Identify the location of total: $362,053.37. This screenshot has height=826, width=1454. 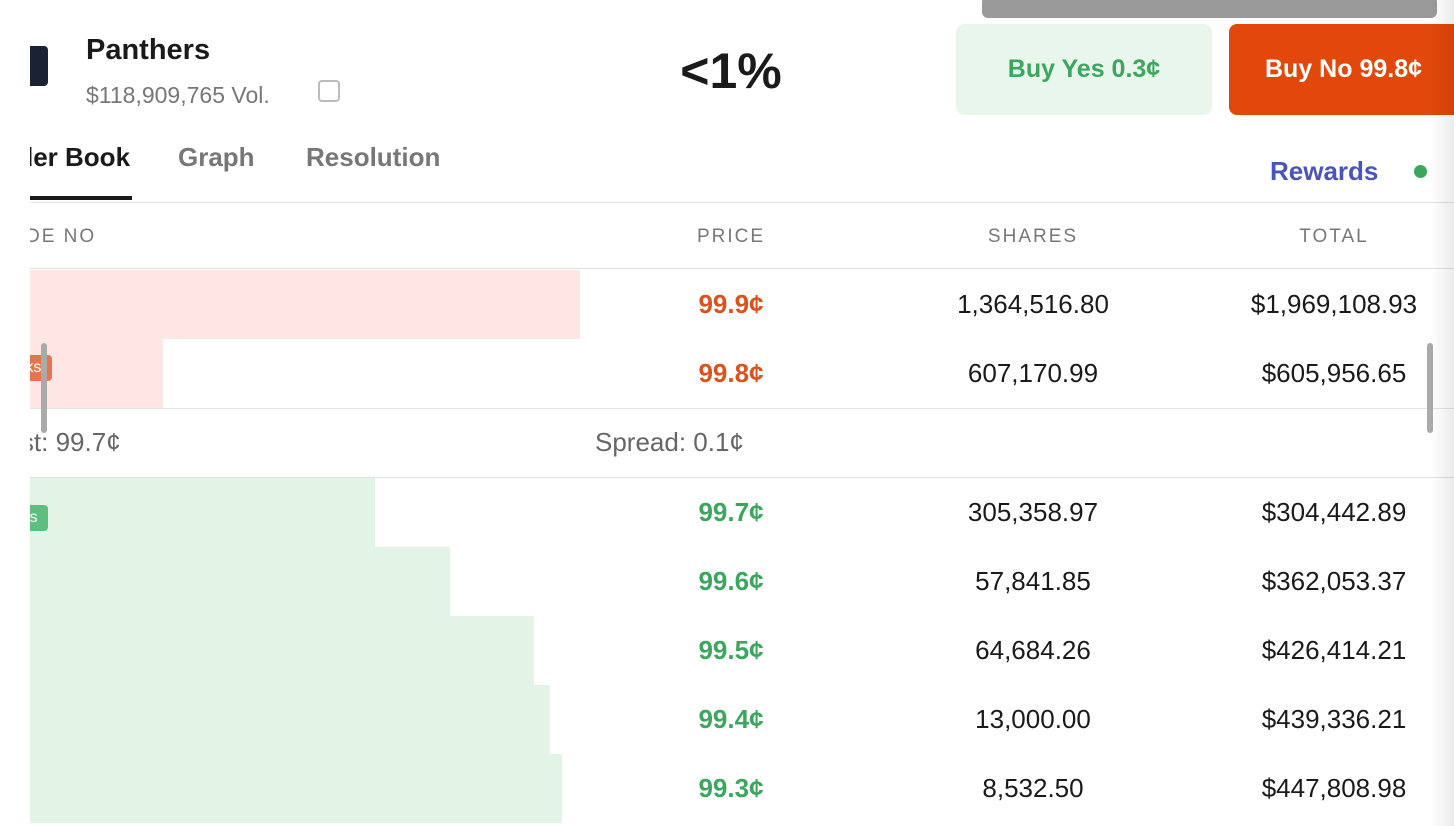
(1334, 581).